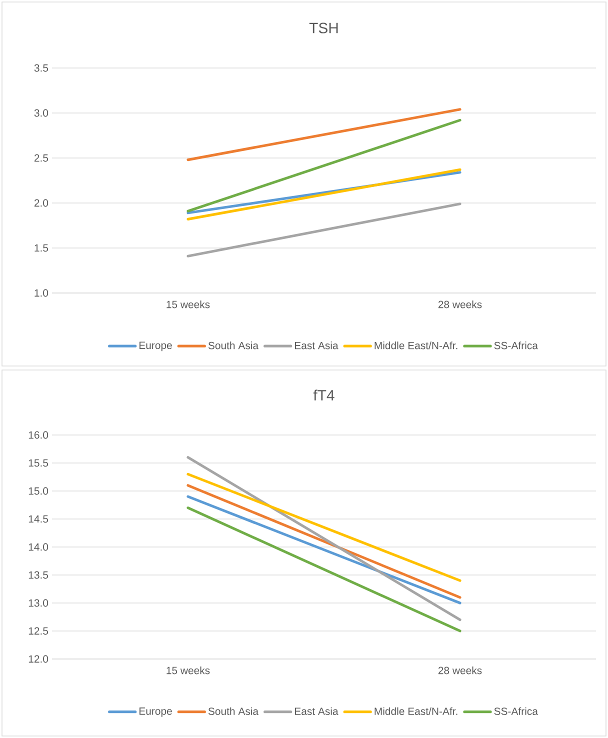 The image size is (608, 738). What do you see at coordinates (41, 293) in the screenshot?
I see `y-tick-label: 1.0` at bounding box center [41, 293].